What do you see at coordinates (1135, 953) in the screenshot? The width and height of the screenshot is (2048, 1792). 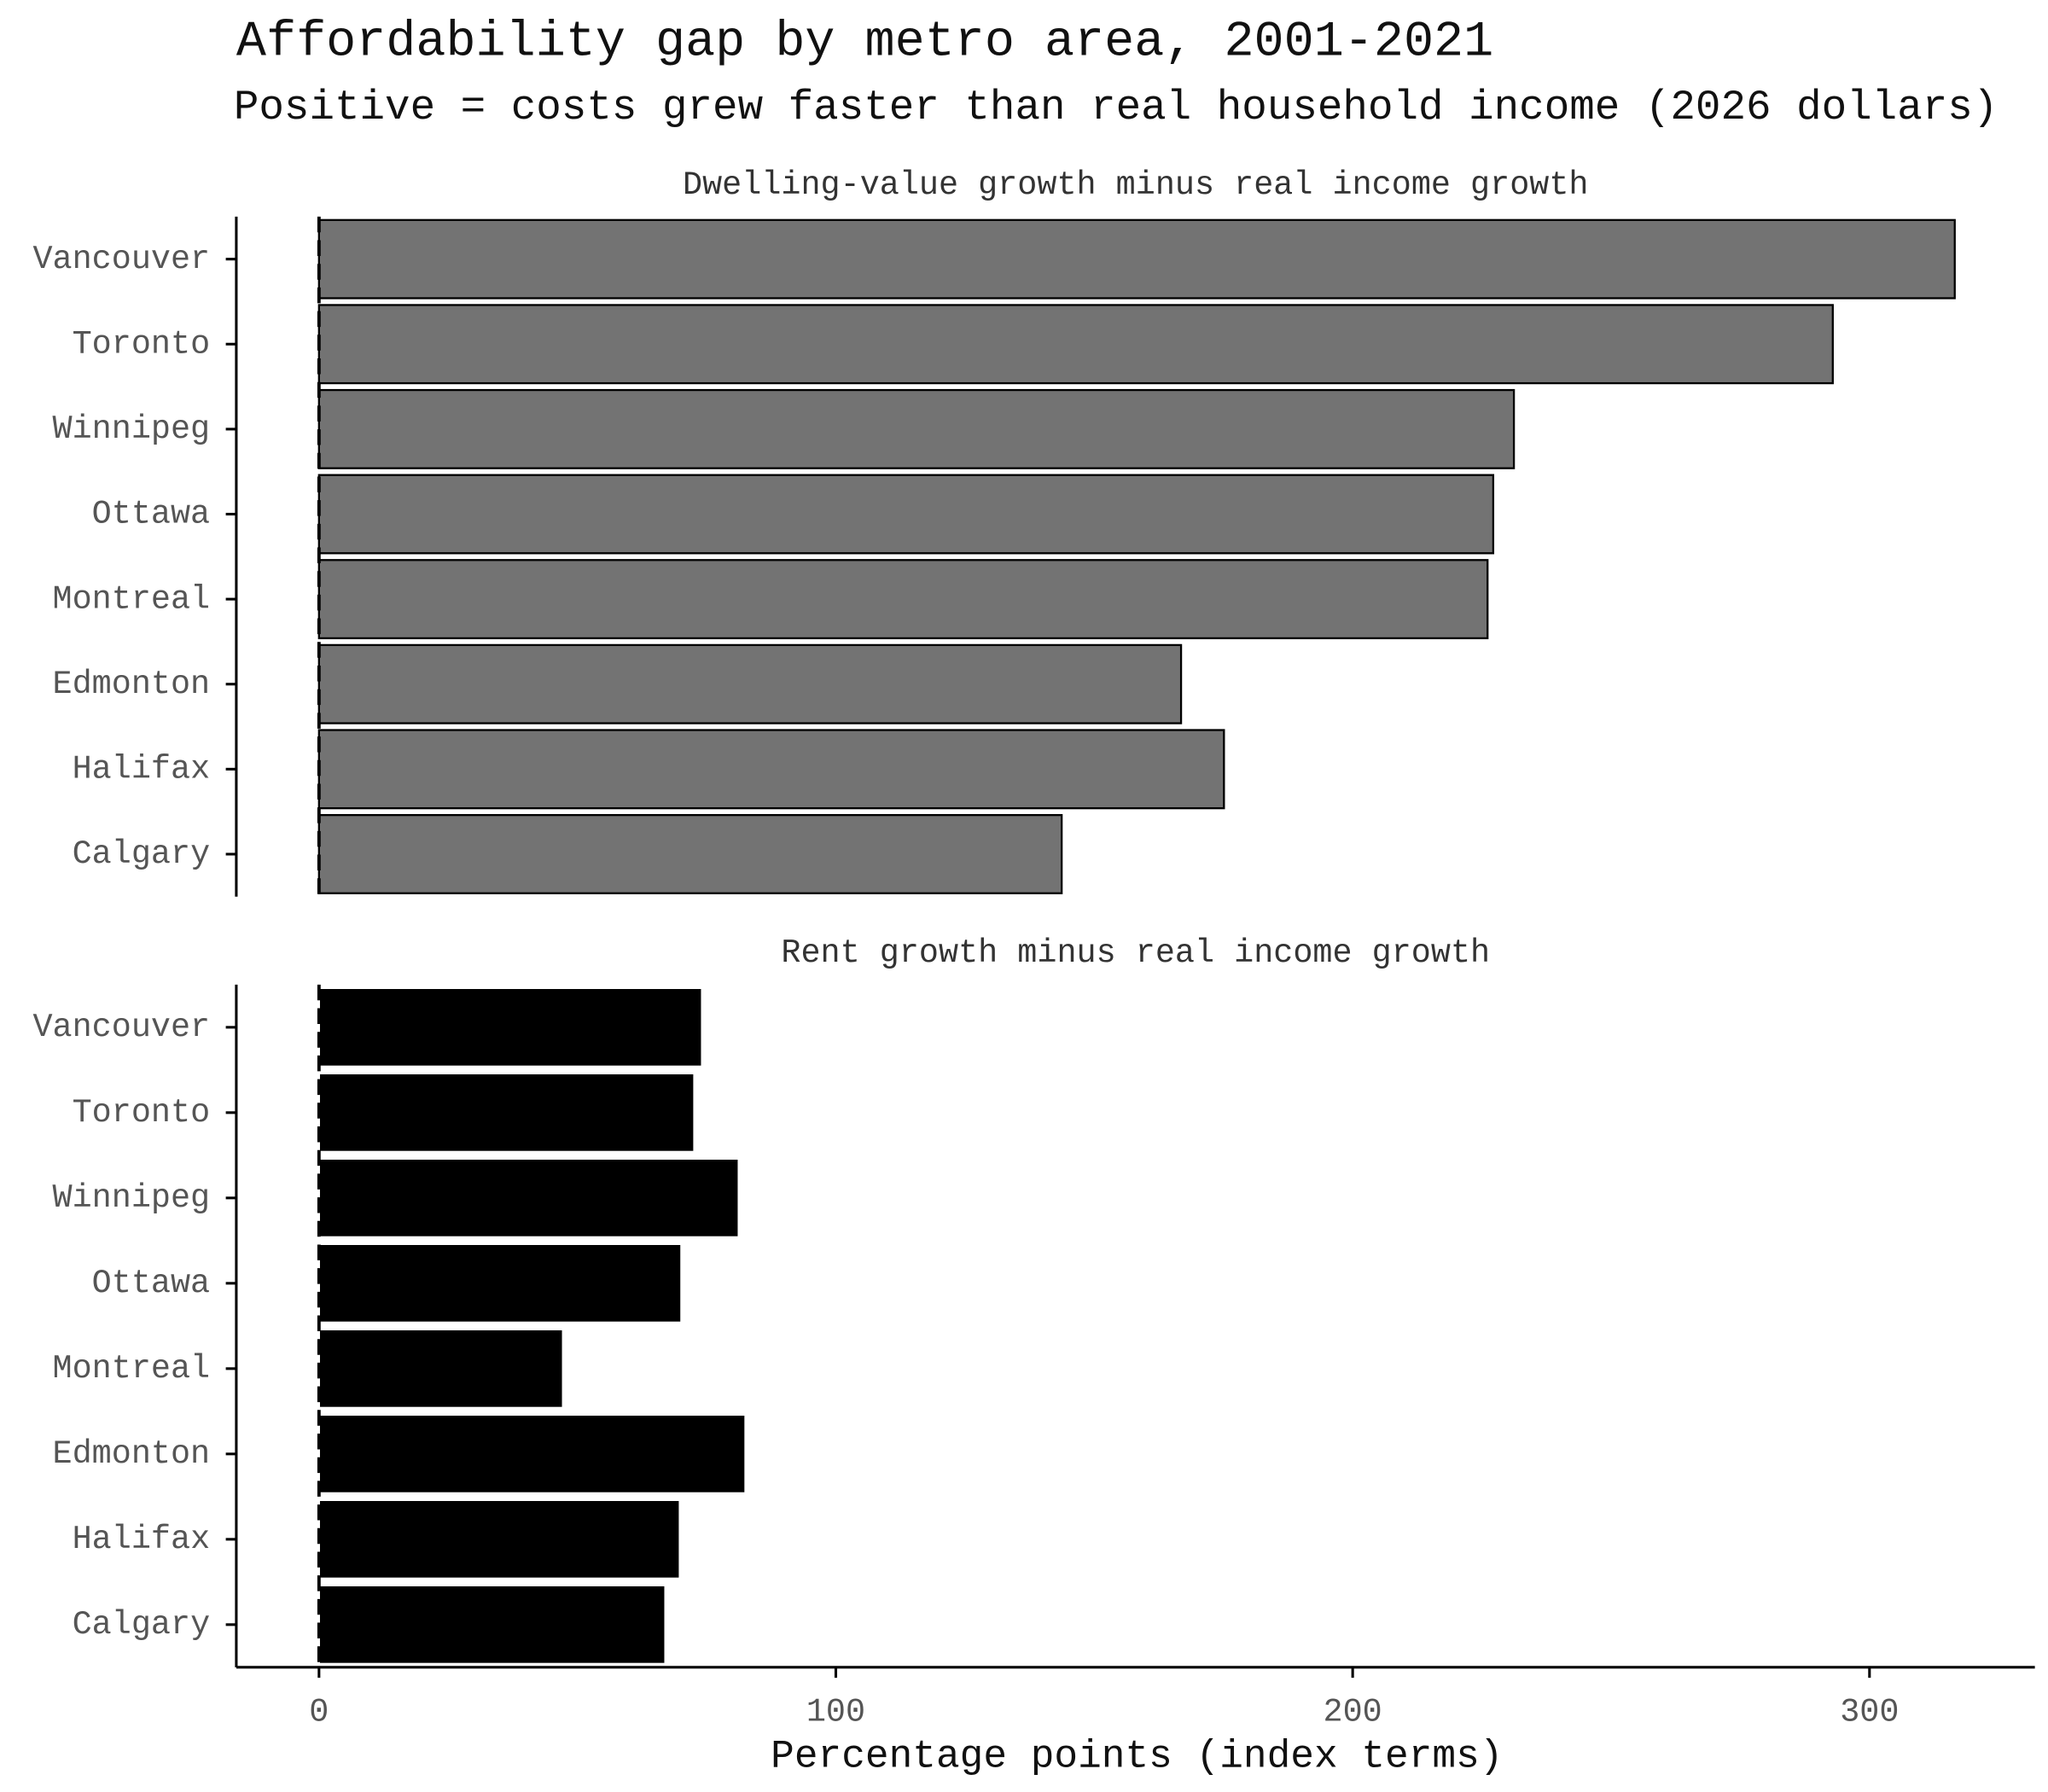 I see `panel-title: Rent growth minus real income growth` at bounding box center [1135, 953].